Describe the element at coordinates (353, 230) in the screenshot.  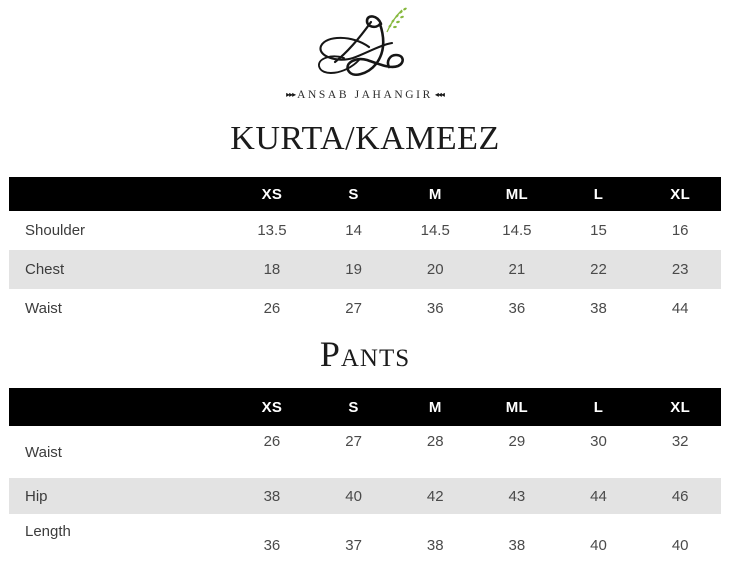
I see `cell-value: 14` at that location.